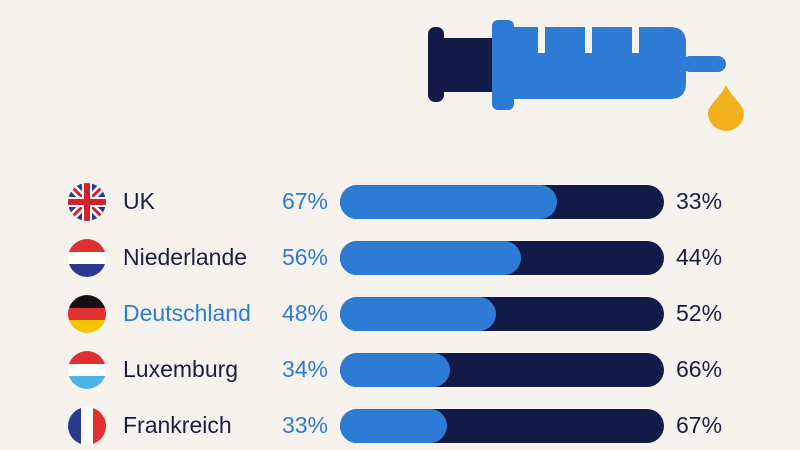 The height and width of the screenshot is (450, 800). I want to click on drop-icon, so click(726, 108).